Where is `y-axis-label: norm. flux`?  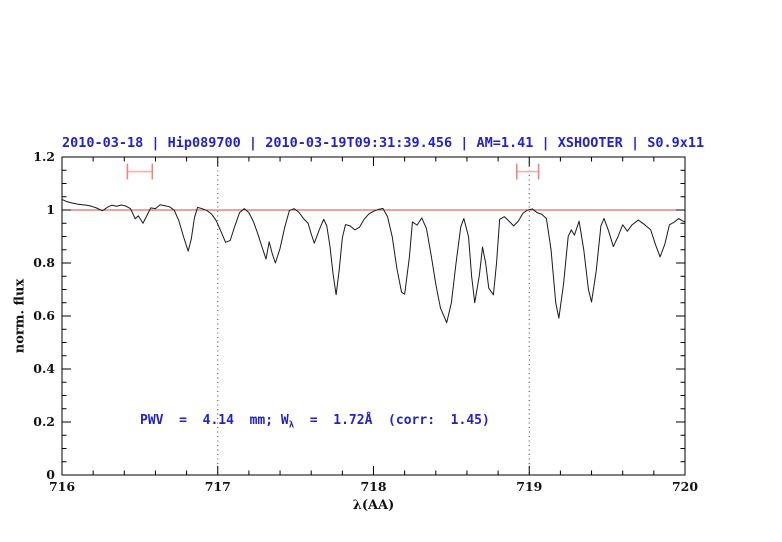
y-axis-label: norm. flux is located at coordinates (20, 316).